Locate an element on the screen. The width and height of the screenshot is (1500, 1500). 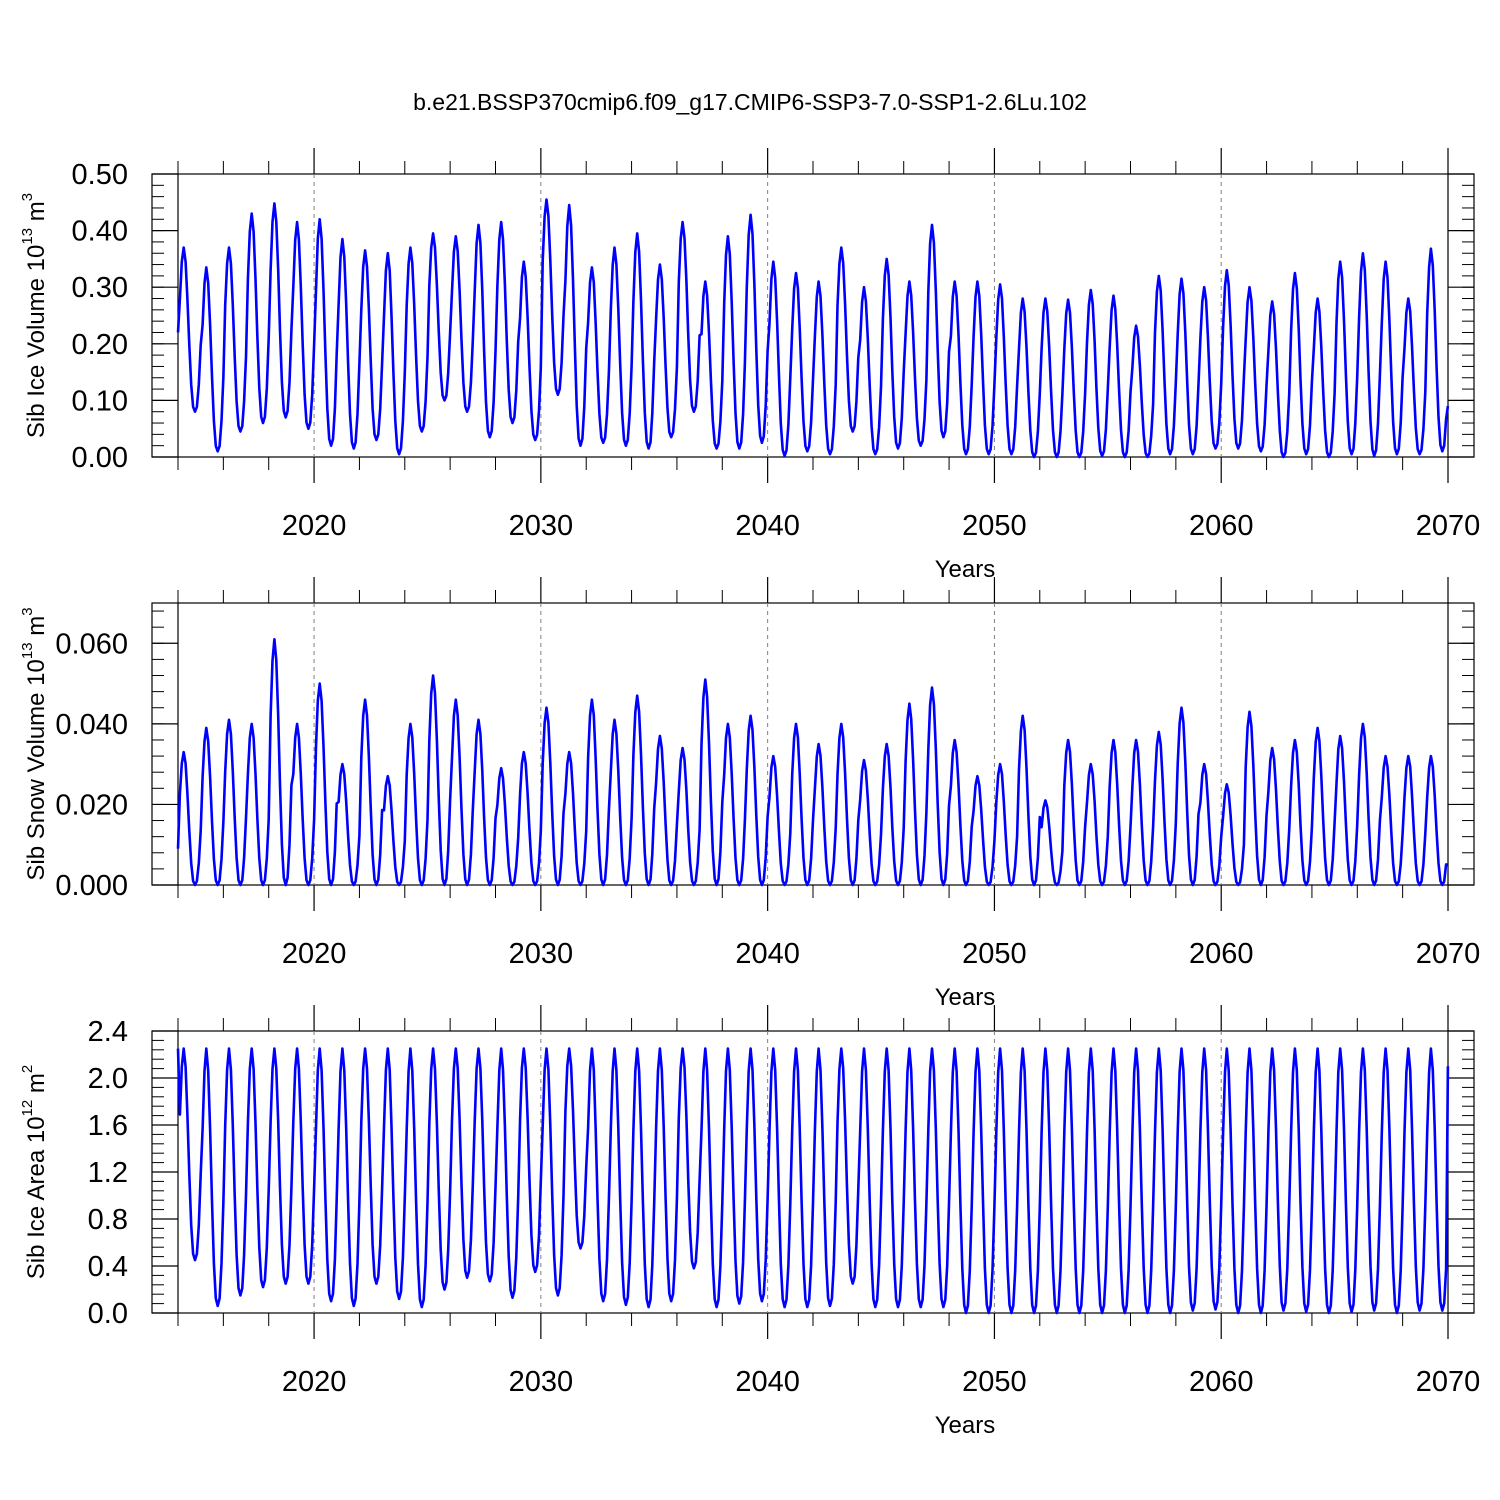
y-tick-label: 0.4 is located at coordinates (108, 1267).